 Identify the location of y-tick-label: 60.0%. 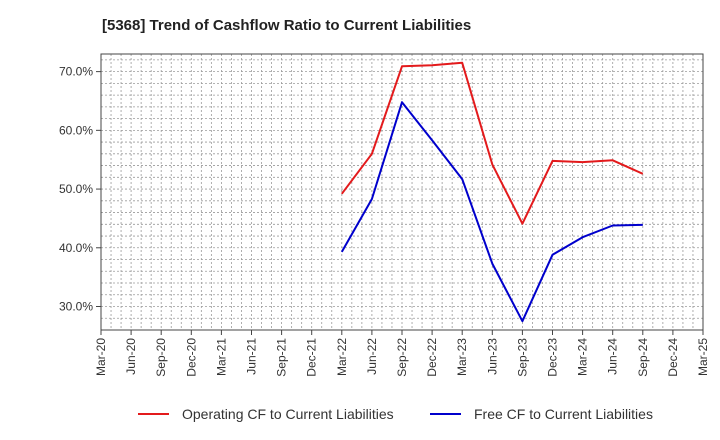
(76, 130).